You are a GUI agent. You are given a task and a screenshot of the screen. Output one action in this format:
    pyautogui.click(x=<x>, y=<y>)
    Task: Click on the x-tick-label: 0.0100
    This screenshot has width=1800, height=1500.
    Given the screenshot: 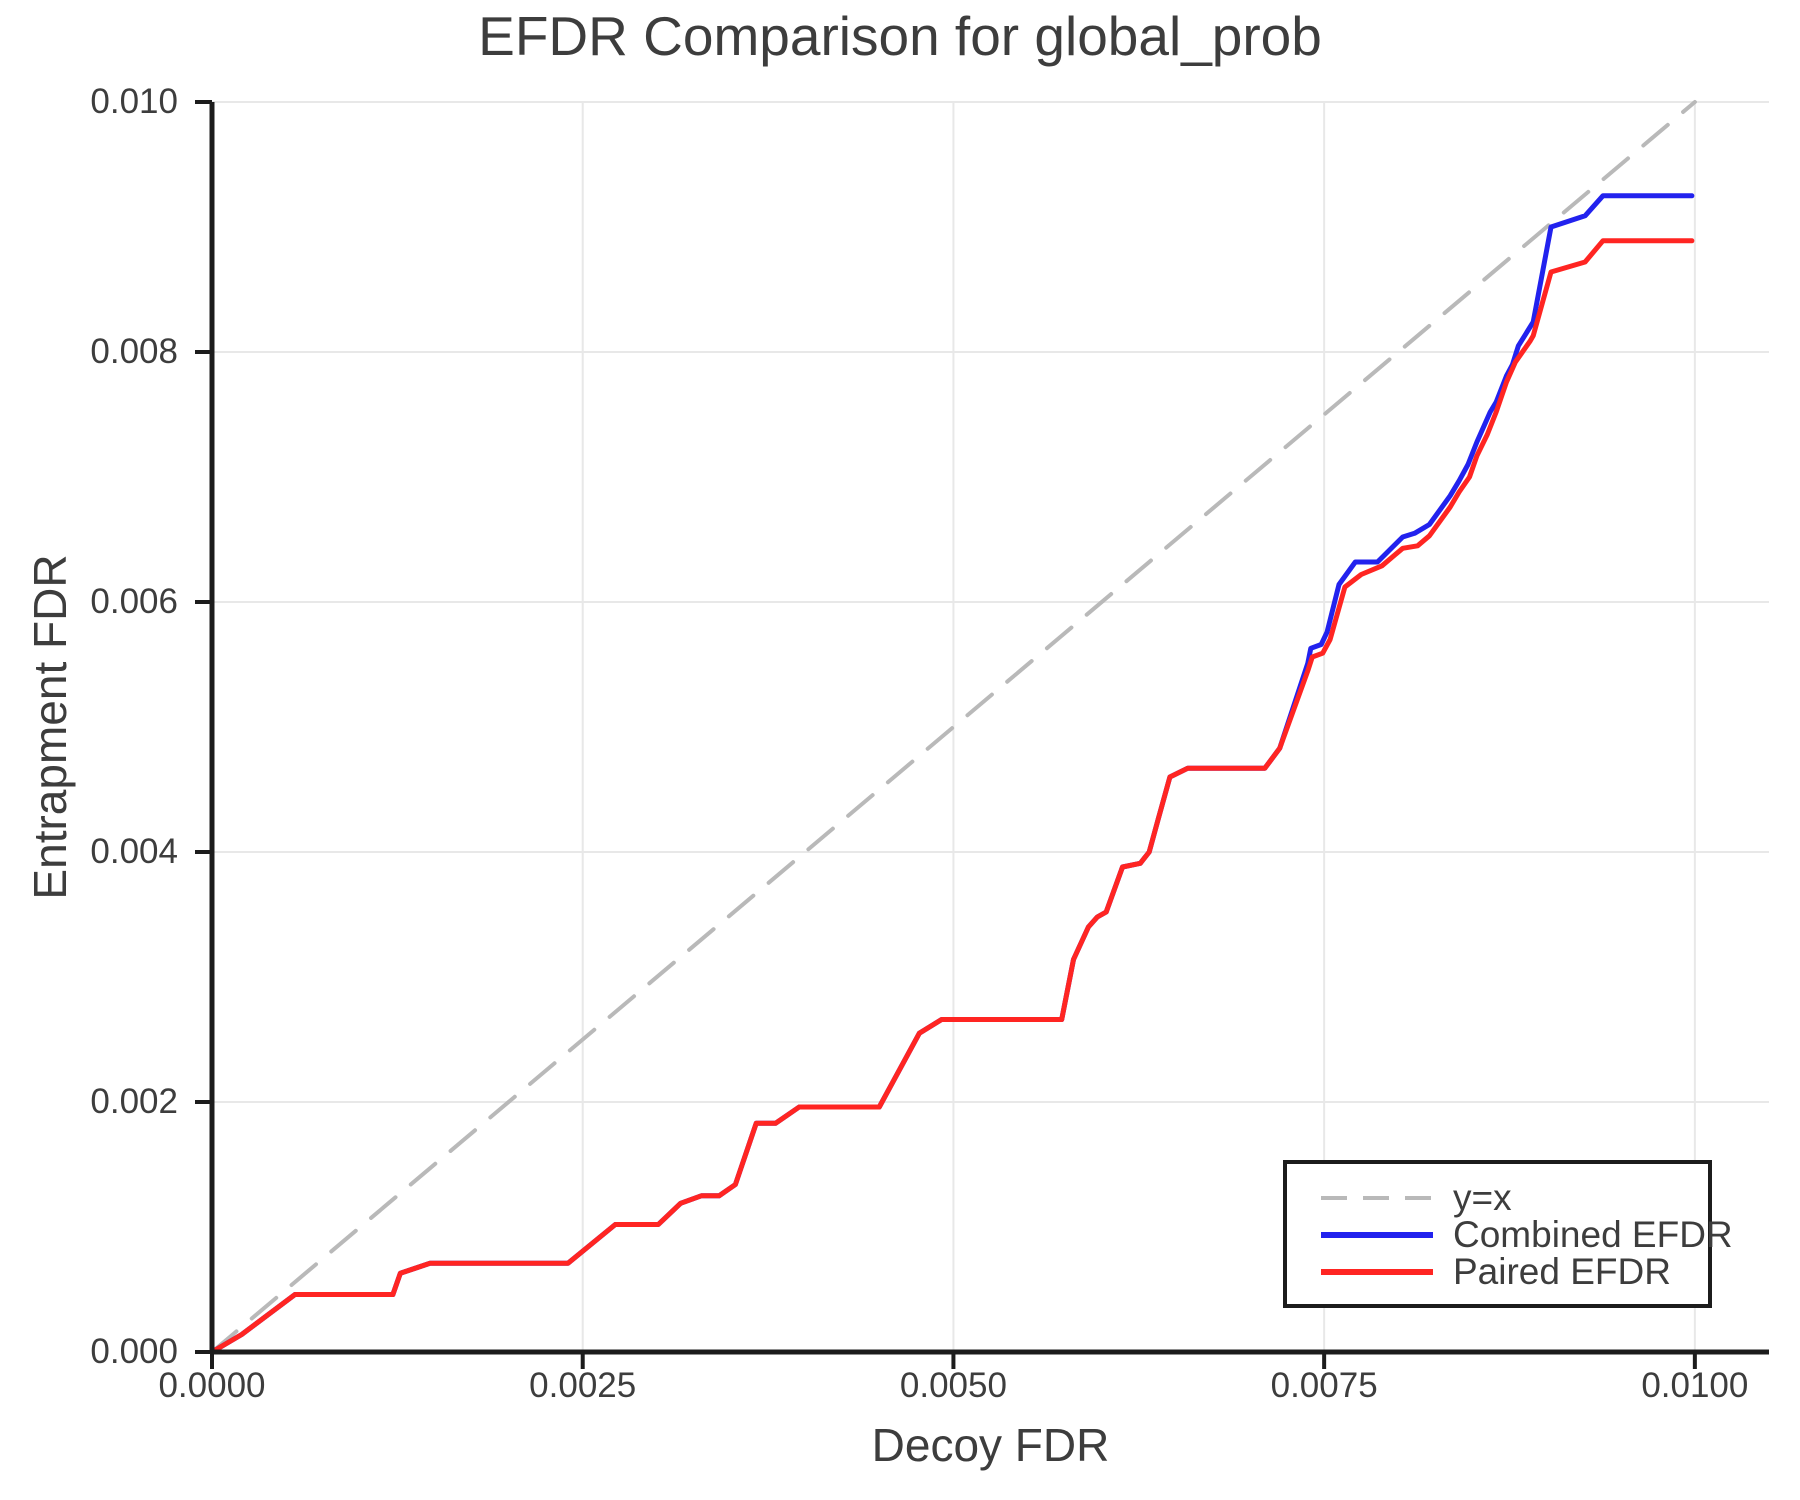 What is the action you would take?
    pyautogui.click(x=1695, y=1385)
    